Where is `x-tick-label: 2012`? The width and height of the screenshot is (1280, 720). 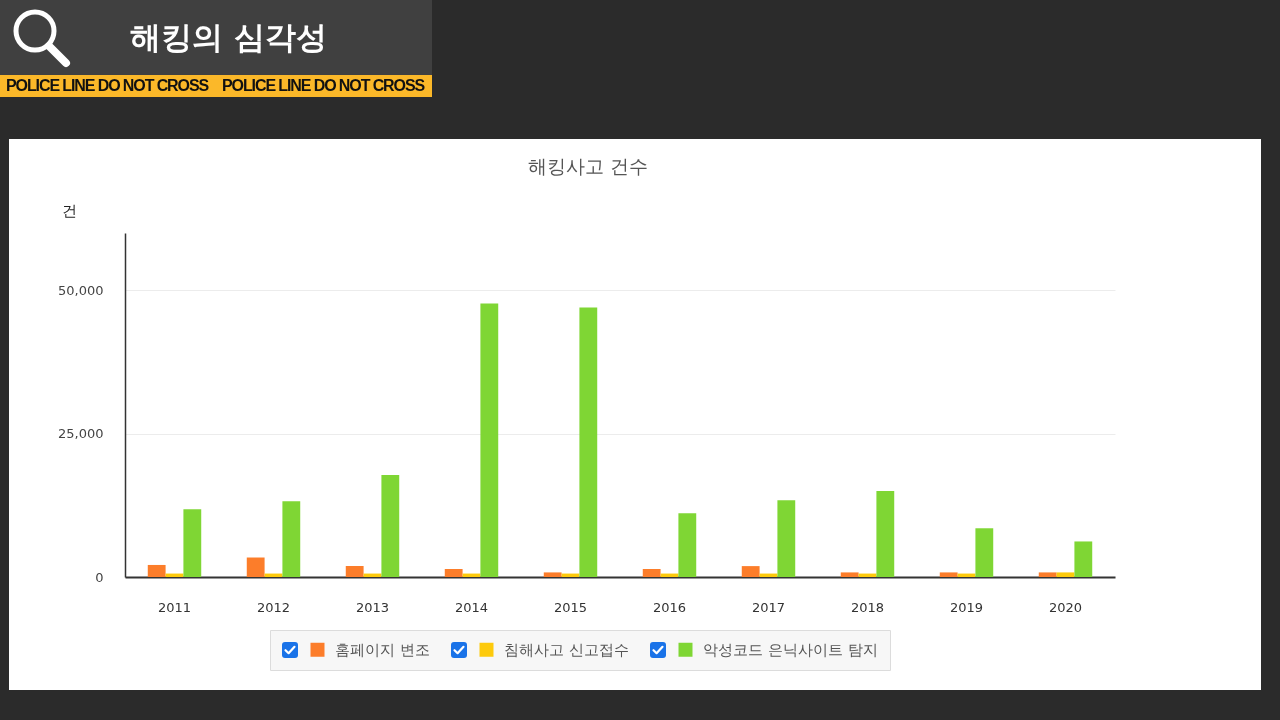 x-tick-label: 2012 is located at coordinates (273, 607).